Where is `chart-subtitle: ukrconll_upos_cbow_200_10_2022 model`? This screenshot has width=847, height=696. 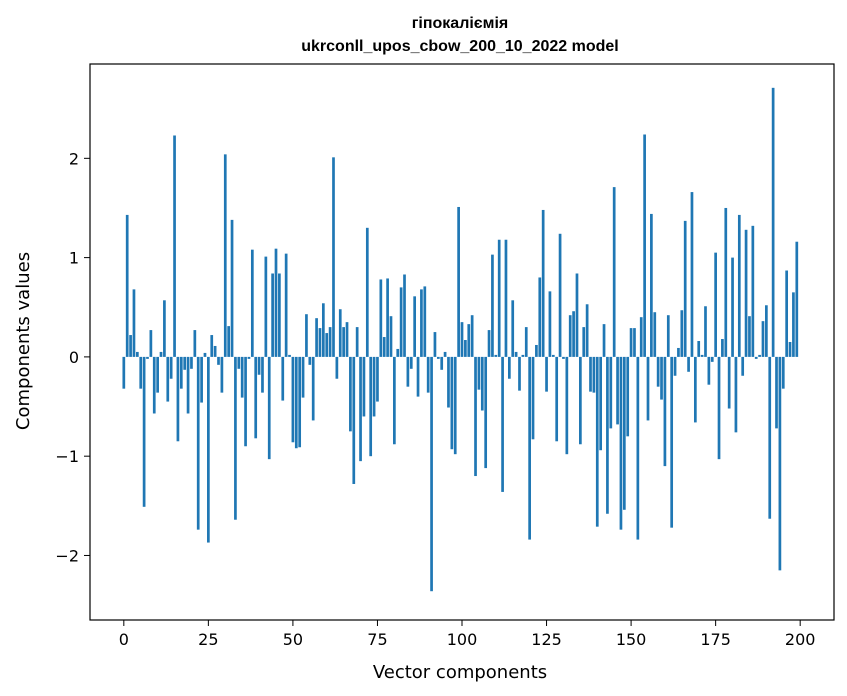
chart-subtitle: ukrconll_upos_cbow_200_10_2022 model is located at coordinates (459, 46).